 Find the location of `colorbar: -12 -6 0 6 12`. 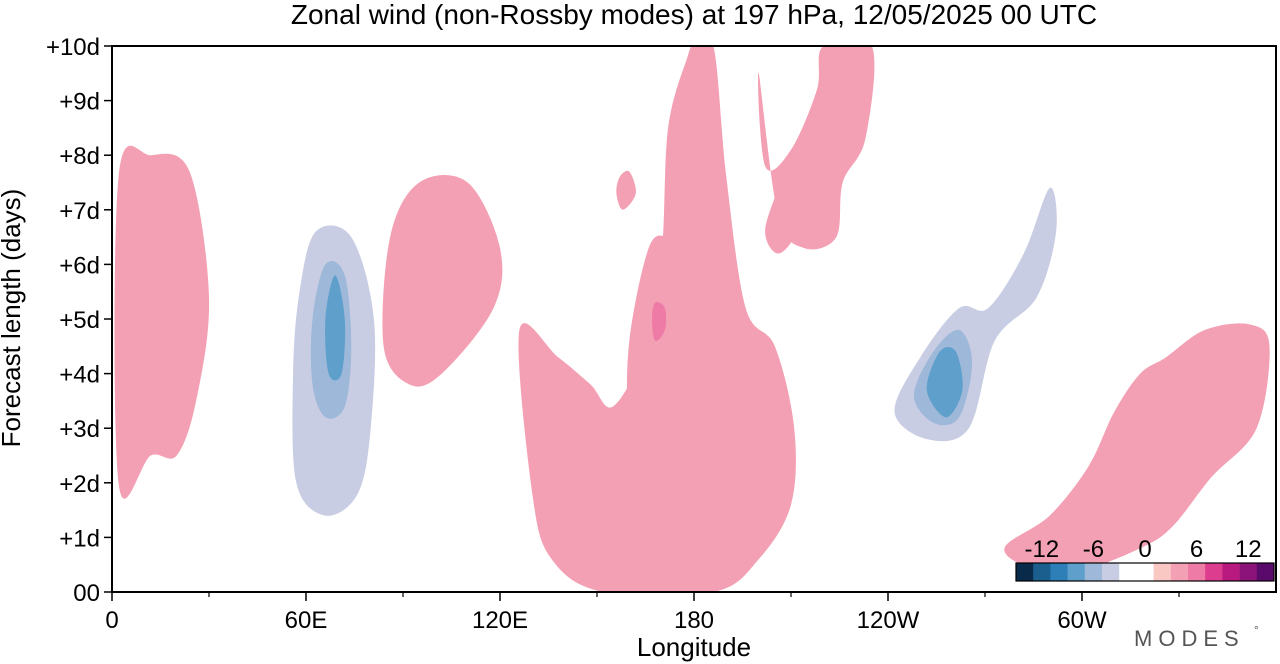

colorbar: -12 -6 0 6 12 is located at coordinates (1145, 559).